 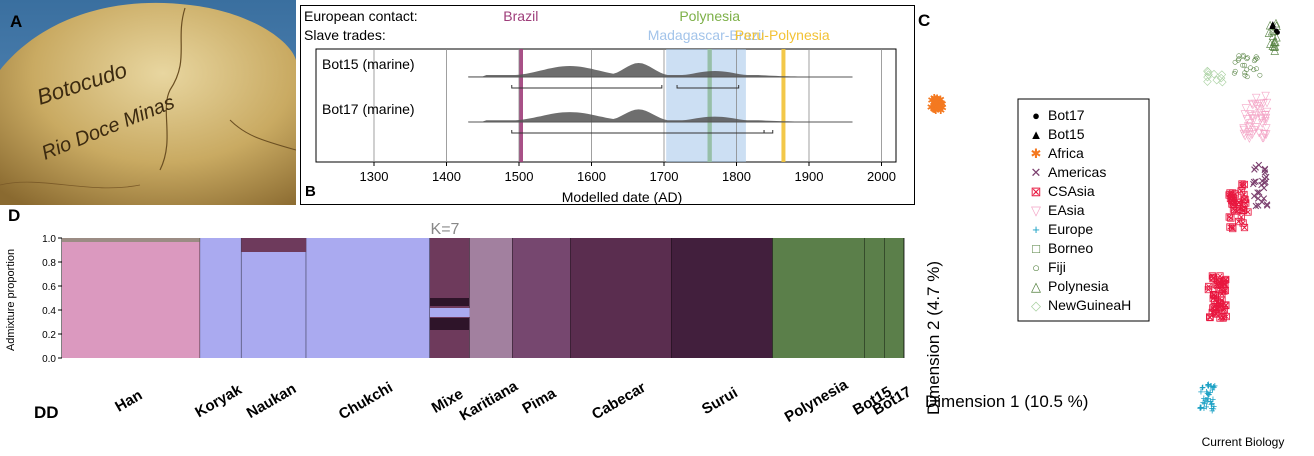 I want to click on admixture-title: K=7, so click(x=445, y=229).